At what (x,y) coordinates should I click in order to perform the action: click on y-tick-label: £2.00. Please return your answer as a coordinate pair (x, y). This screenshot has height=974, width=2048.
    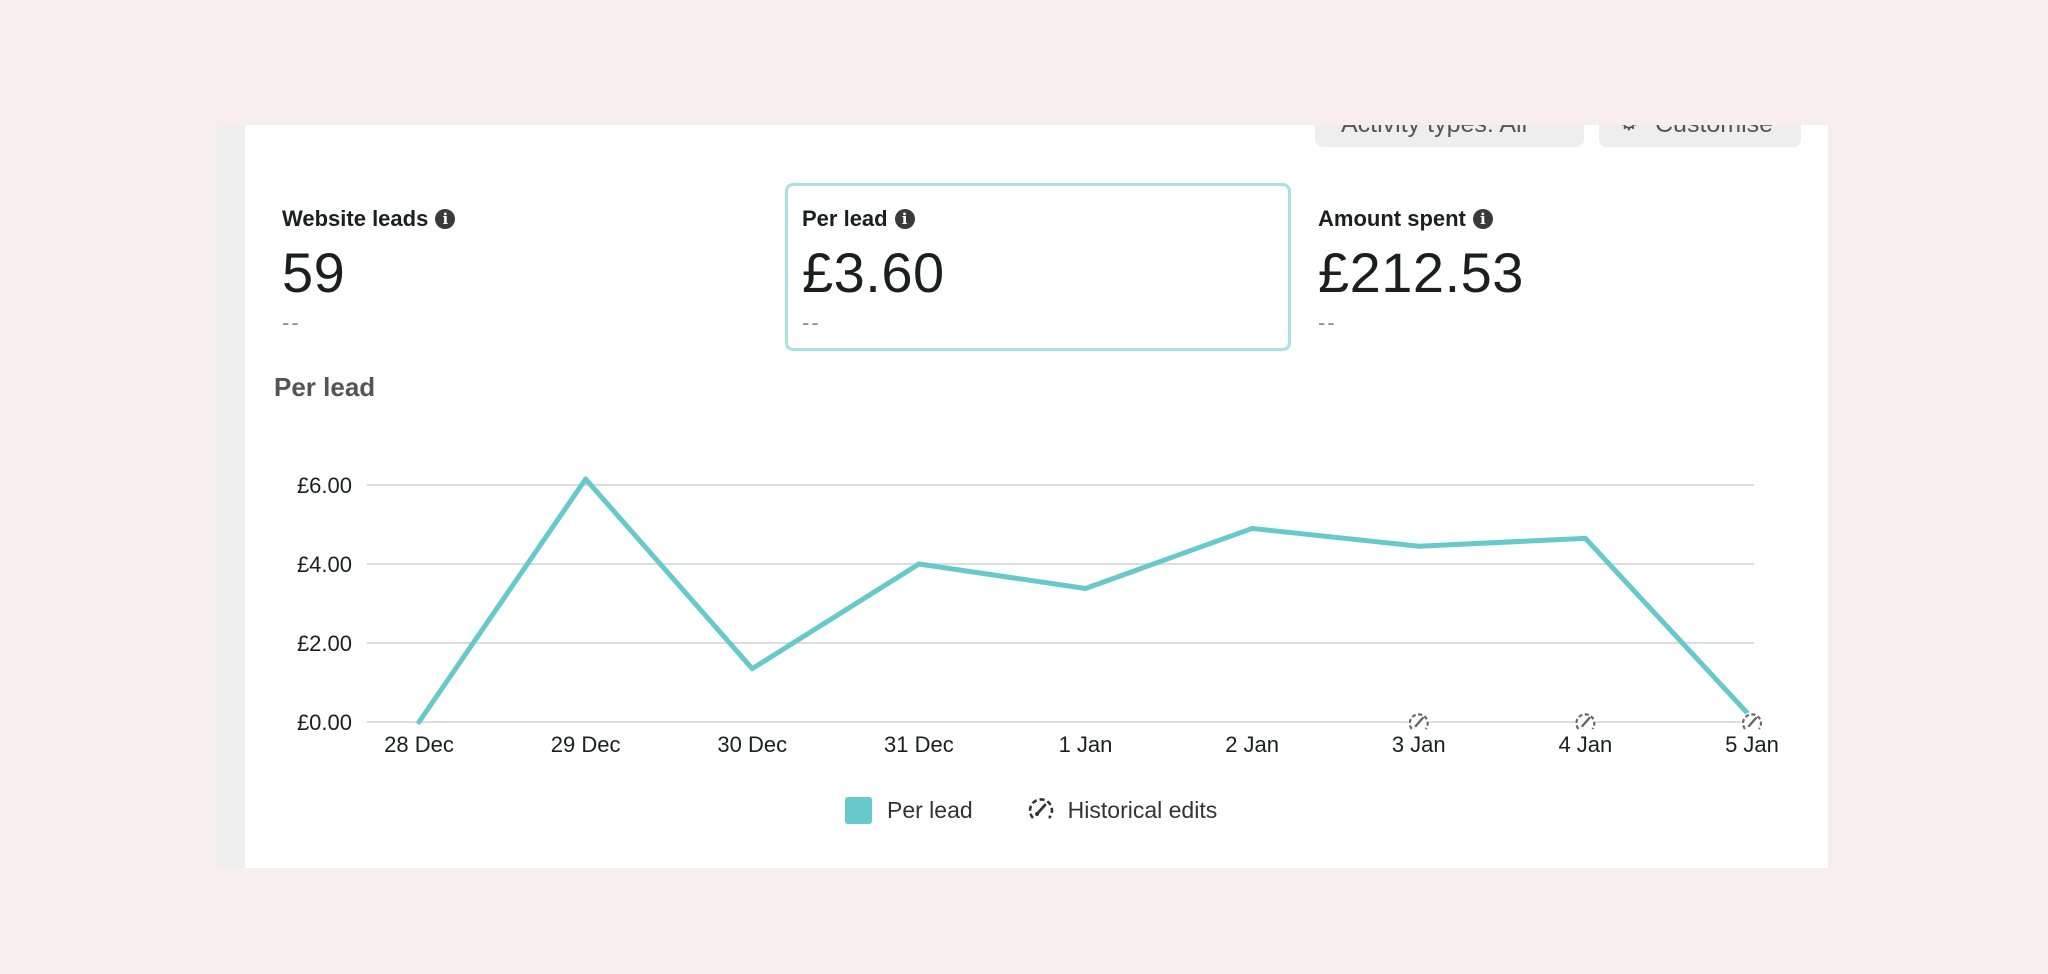
    Looking at the image, I should click on (324, 643).